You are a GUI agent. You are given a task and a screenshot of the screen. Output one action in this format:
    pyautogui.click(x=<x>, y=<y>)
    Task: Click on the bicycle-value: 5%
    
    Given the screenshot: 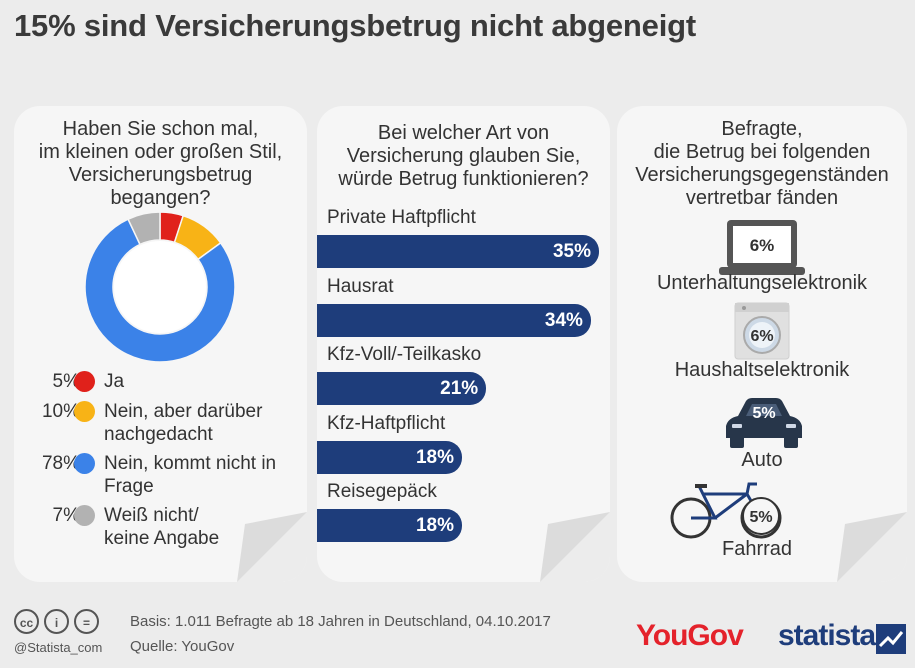 What is the action you would take?
    pyautogui.click(x=760, y=517)
    